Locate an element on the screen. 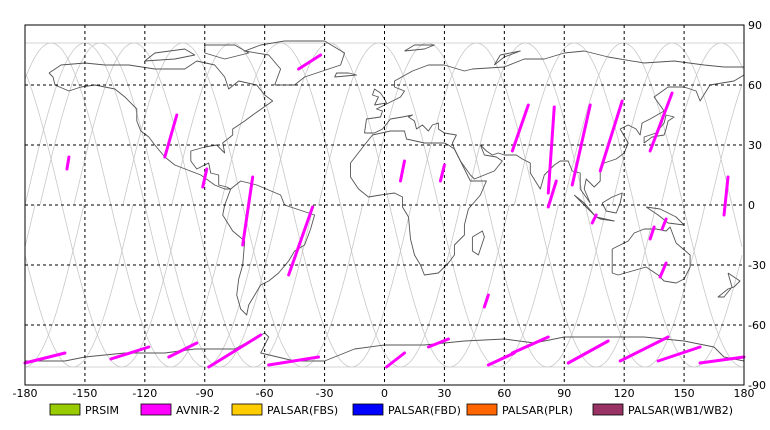 The image size is (770, 430). legend-label: PALSAR(PLR) is located at coordinates (537, 410).